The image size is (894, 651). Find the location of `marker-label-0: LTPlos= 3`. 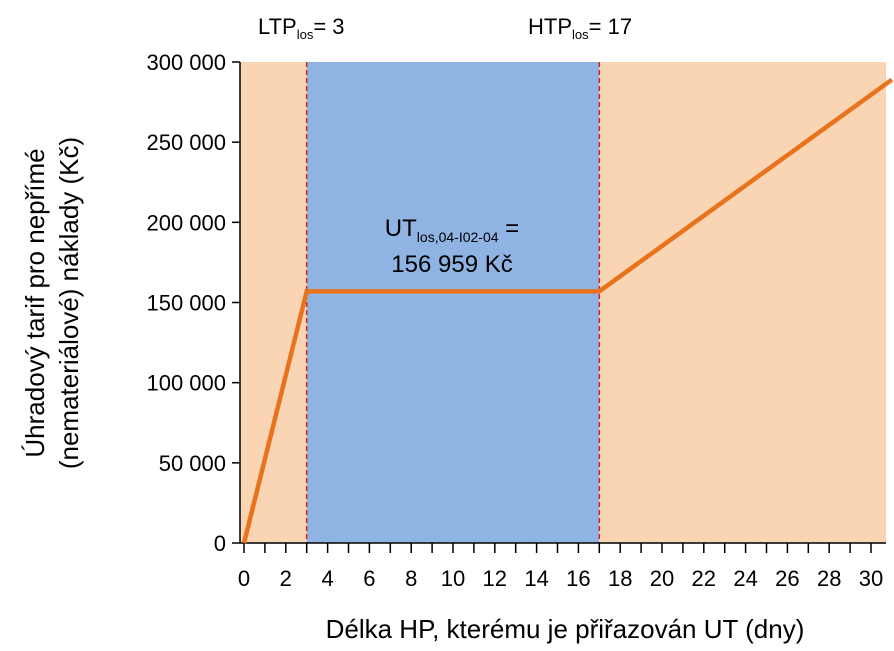

marker-label-0: LTPlos= 3 is located at coordinates (301, 28).